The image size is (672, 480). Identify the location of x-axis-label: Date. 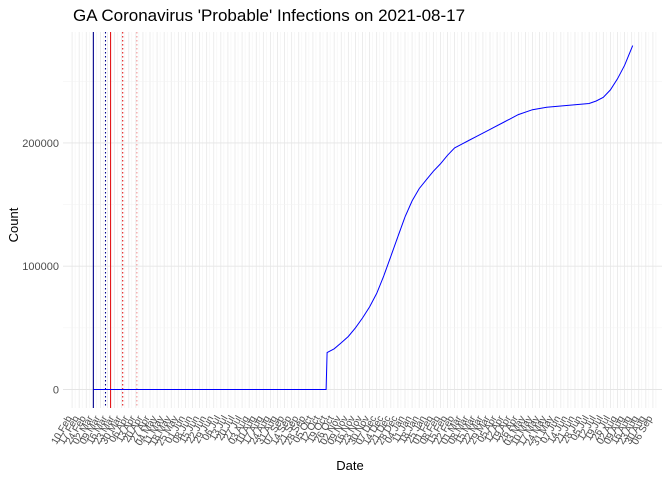
(349, 465).